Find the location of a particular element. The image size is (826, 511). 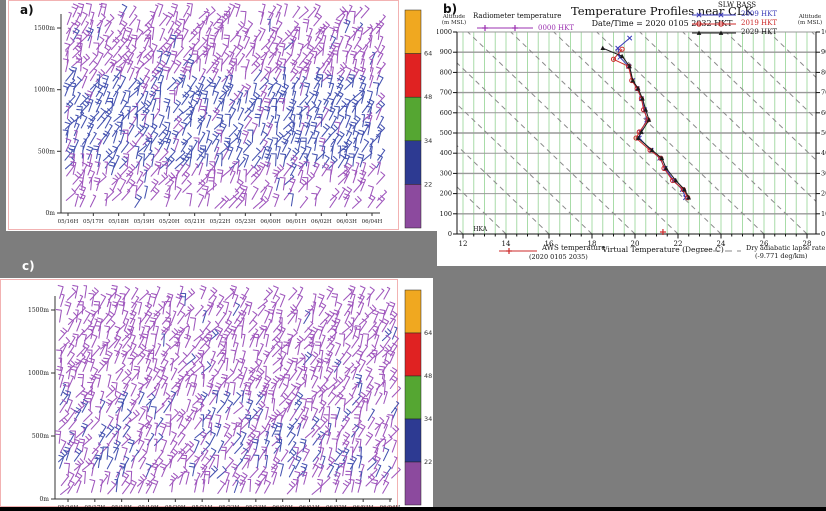

svg-text: 26 is located at coordinates (764, 244).